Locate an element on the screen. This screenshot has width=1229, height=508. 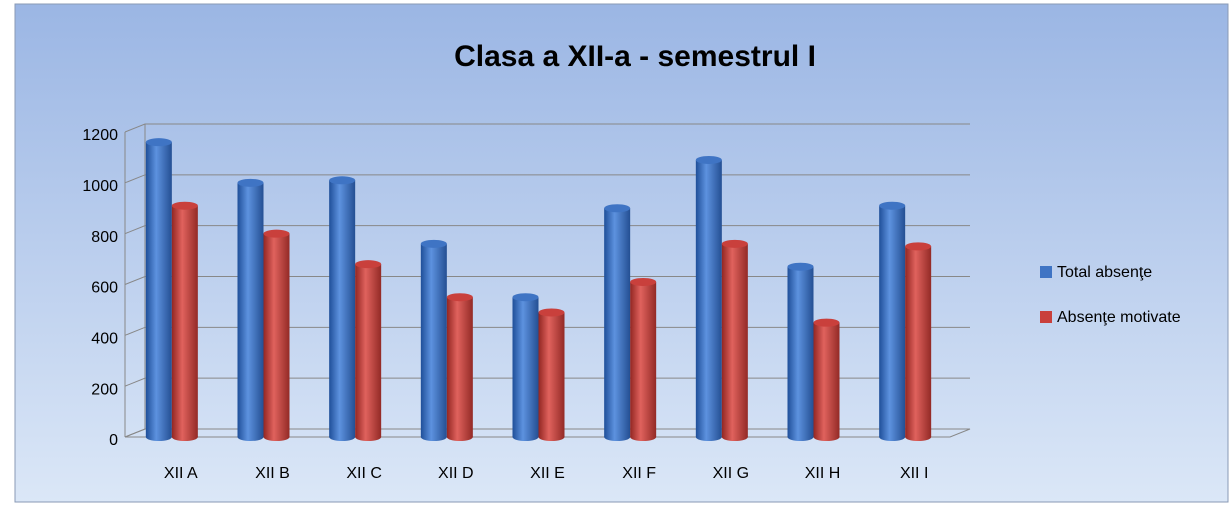
legend-label: Total absenţe is located at coordinates (1104, 272).